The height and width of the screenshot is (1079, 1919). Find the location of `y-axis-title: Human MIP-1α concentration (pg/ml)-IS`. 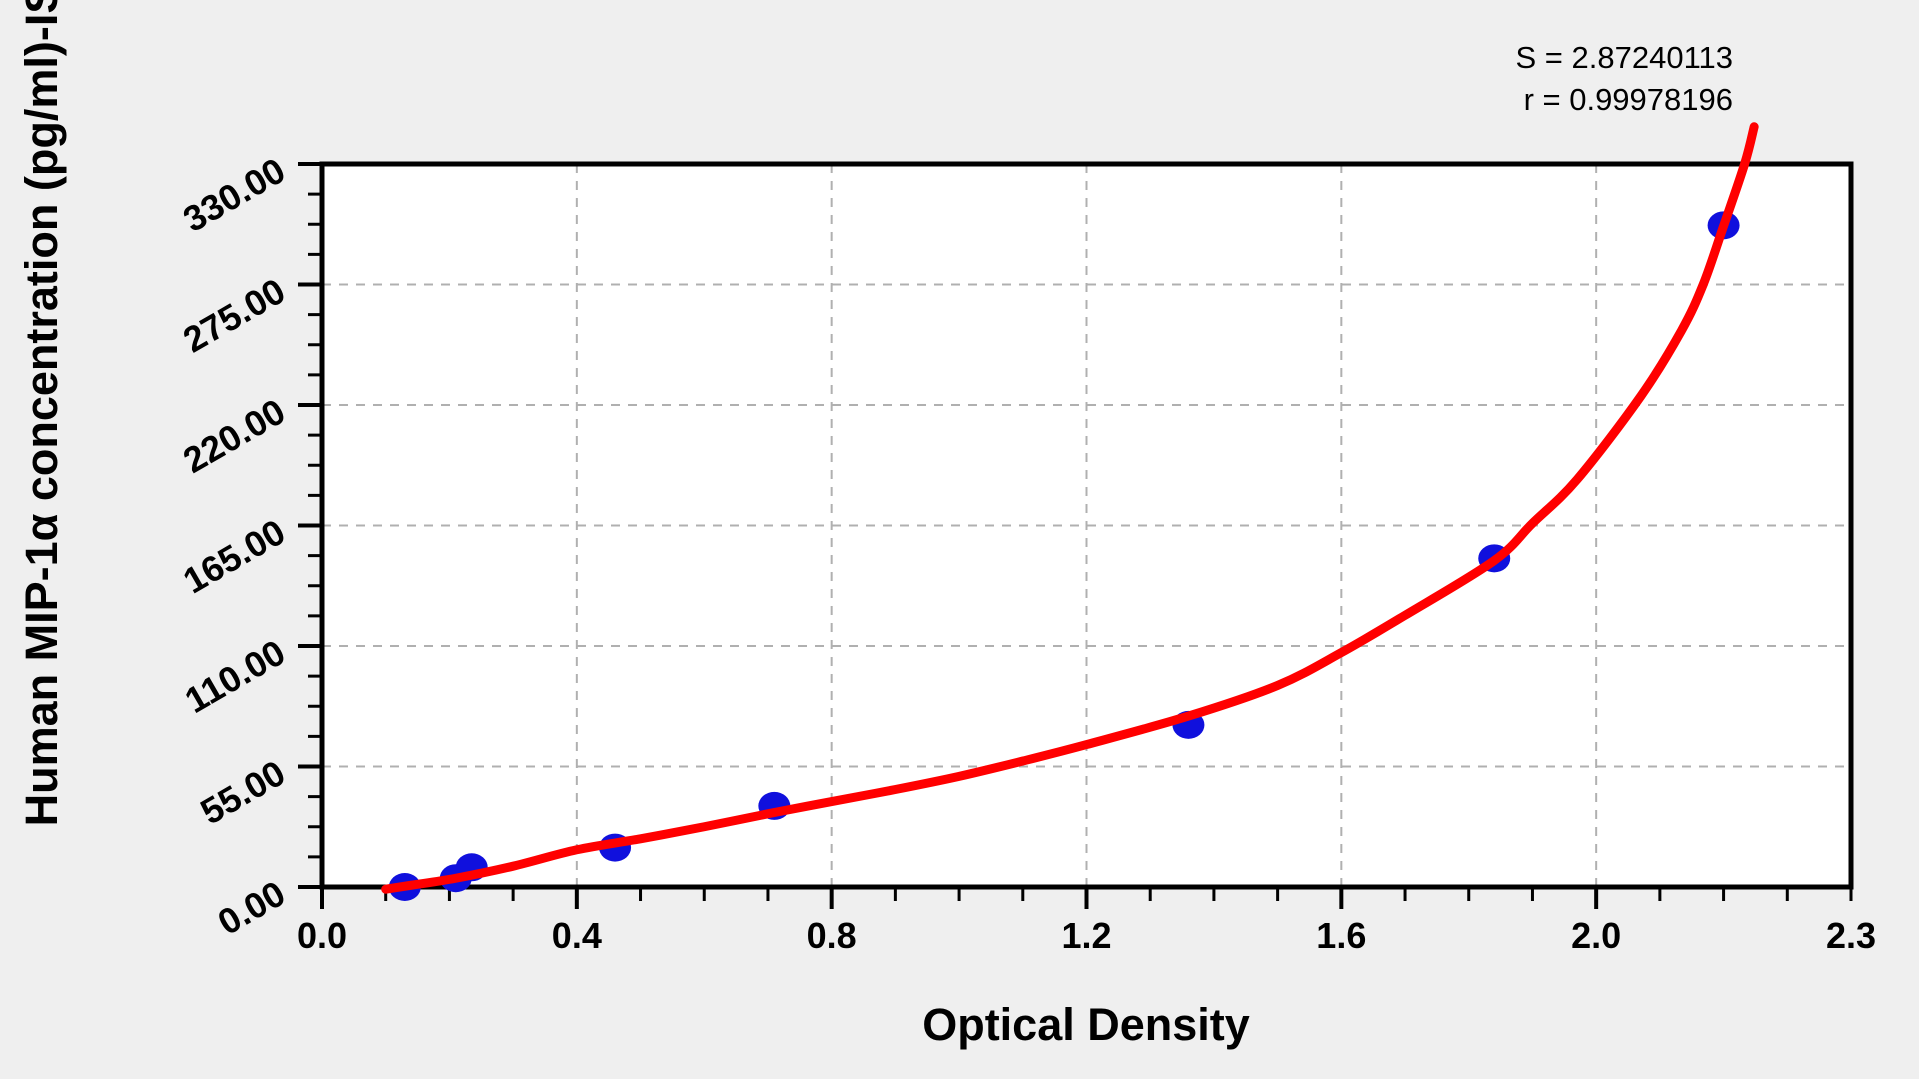

y-axis-title: Human MIP-1α concentration (pg/ml)-IS is located at coordinates (41, 413).